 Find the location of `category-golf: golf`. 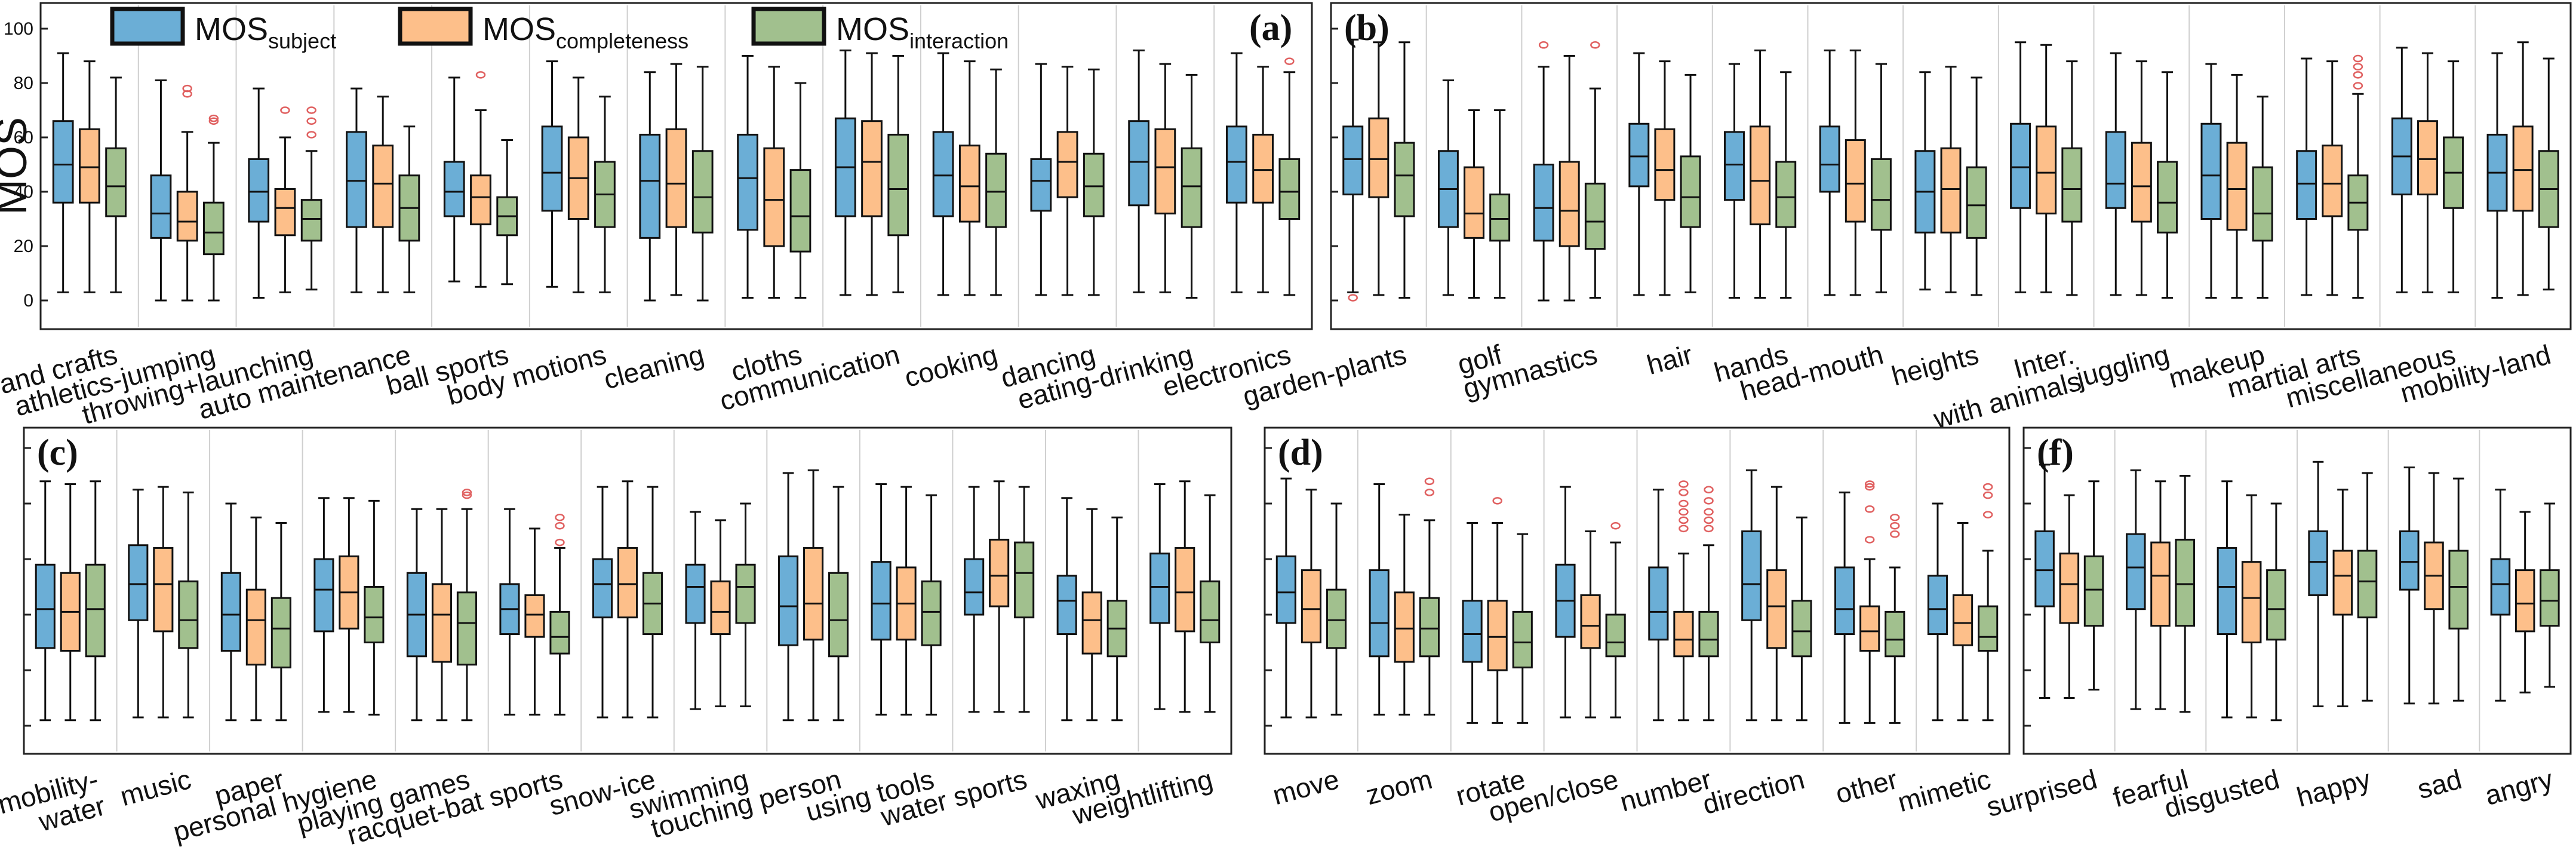

category-golf: golf is located at coordinates (1474, 229).